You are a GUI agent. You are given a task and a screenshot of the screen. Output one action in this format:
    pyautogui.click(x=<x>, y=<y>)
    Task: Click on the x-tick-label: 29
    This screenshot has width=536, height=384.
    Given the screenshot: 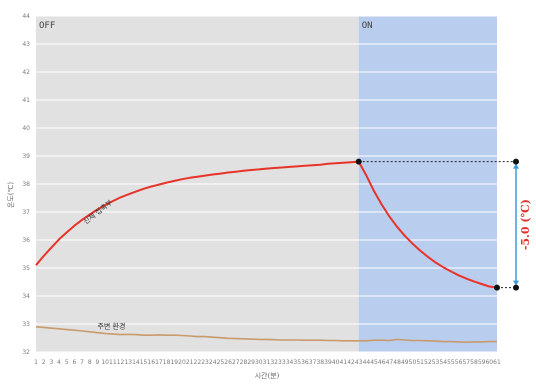 What is the action you would take?
    pyautogui.click(x=251, y=362)
    